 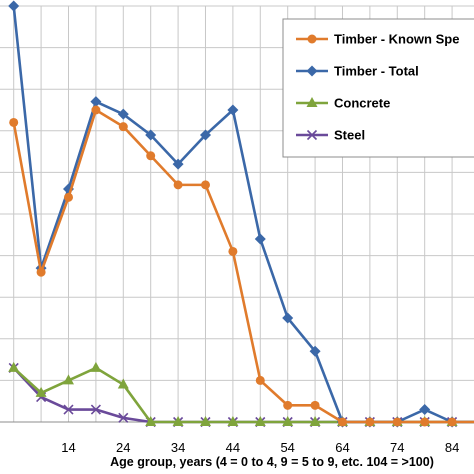 I want to click on series-concrete, so click(x=241, y=393).